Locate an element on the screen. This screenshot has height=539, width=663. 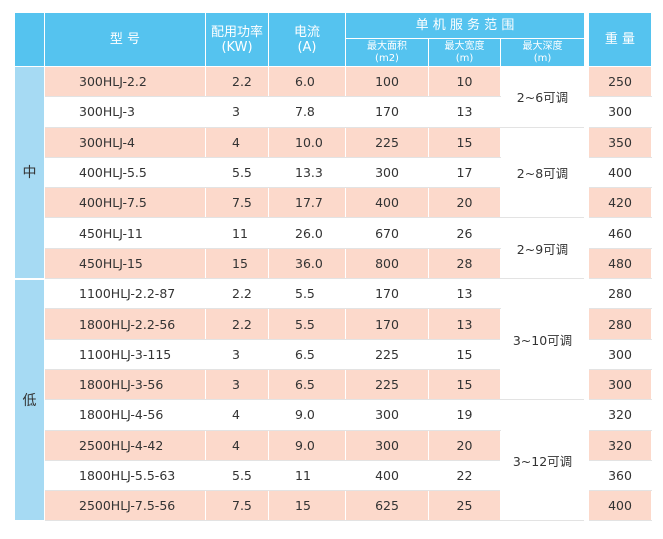
weight-cell: 420 is located at coordinates (618, 203).